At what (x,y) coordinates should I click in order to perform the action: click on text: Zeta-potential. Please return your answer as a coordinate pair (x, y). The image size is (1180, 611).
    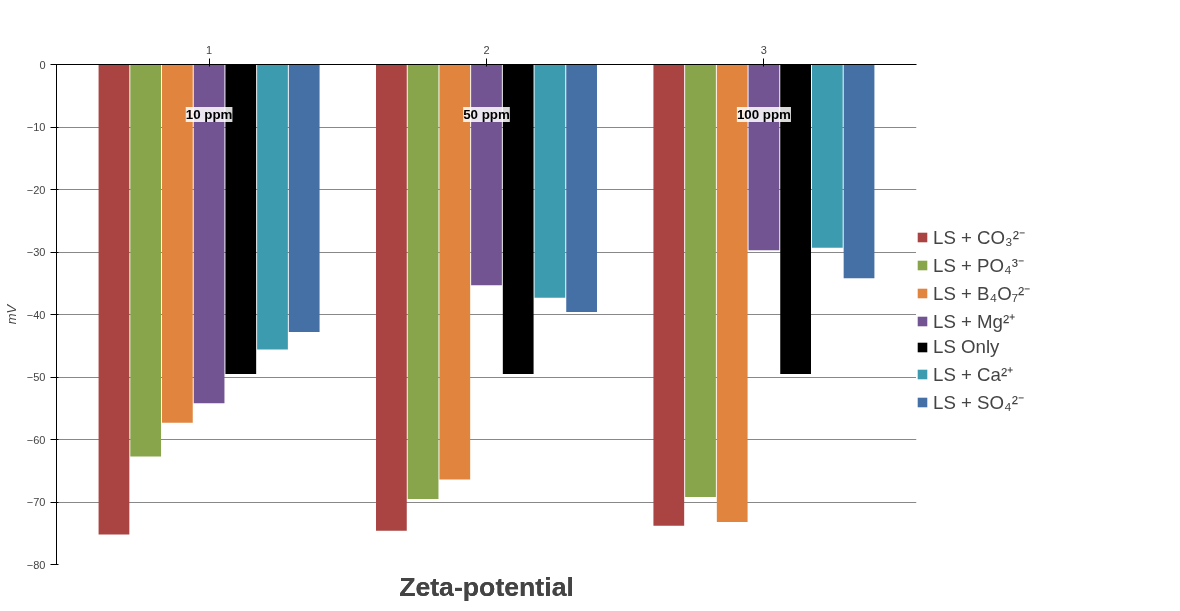
    Looking at the image, I should click on (486, 586).